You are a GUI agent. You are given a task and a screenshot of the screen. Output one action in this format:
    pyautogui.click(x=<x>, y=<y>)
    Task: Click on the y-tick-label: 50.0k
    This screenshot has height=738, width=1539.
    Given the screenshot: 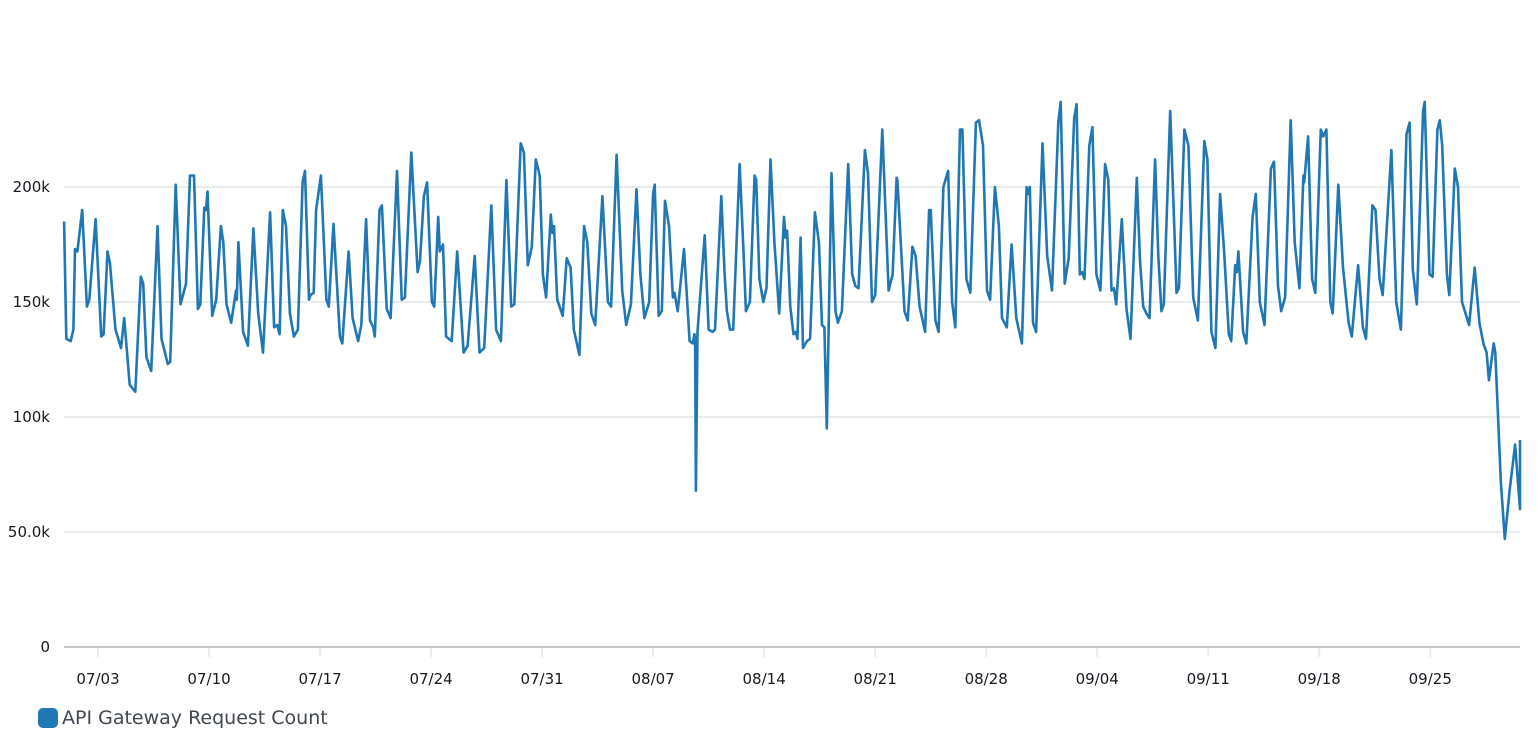 What is the action you would take?
    pyautogui.click(x=29, y=532)
    